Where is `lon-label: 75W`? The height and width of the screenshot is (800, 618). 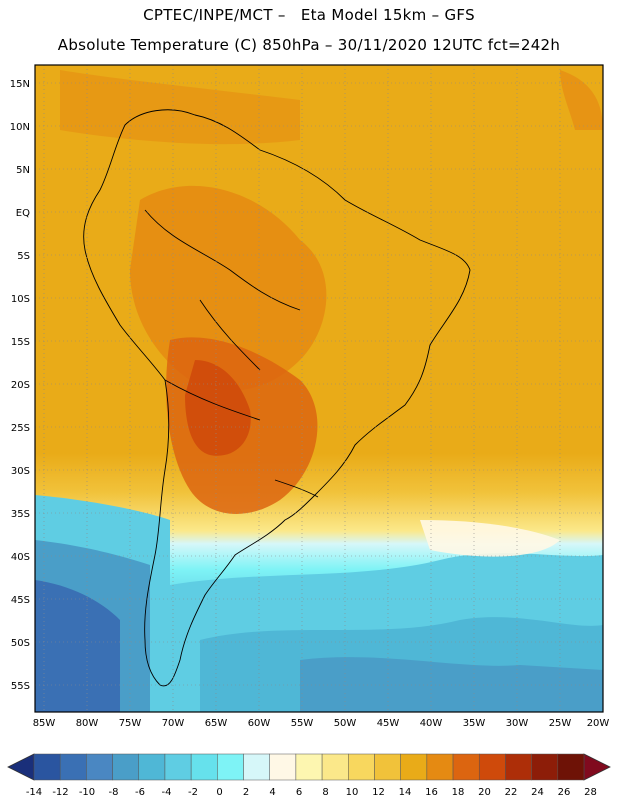
lon-label: 75W is located at coordinates (130, 723).